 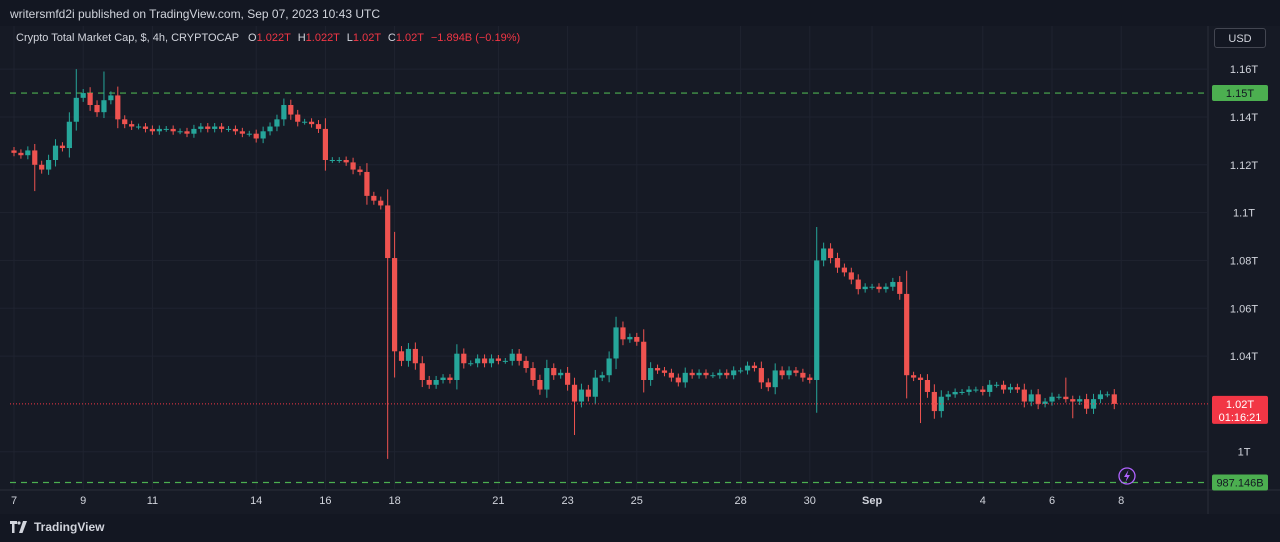 What do you see at coordinates (394, 501) in the screenshot?
I see `x-tick-label: 18` at bounding box center [394, 501].